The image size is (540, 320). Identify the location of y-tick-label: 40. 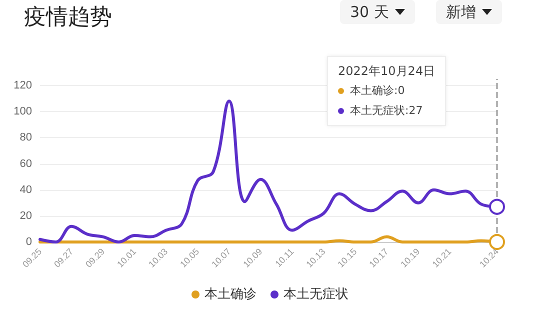
(26, 190).